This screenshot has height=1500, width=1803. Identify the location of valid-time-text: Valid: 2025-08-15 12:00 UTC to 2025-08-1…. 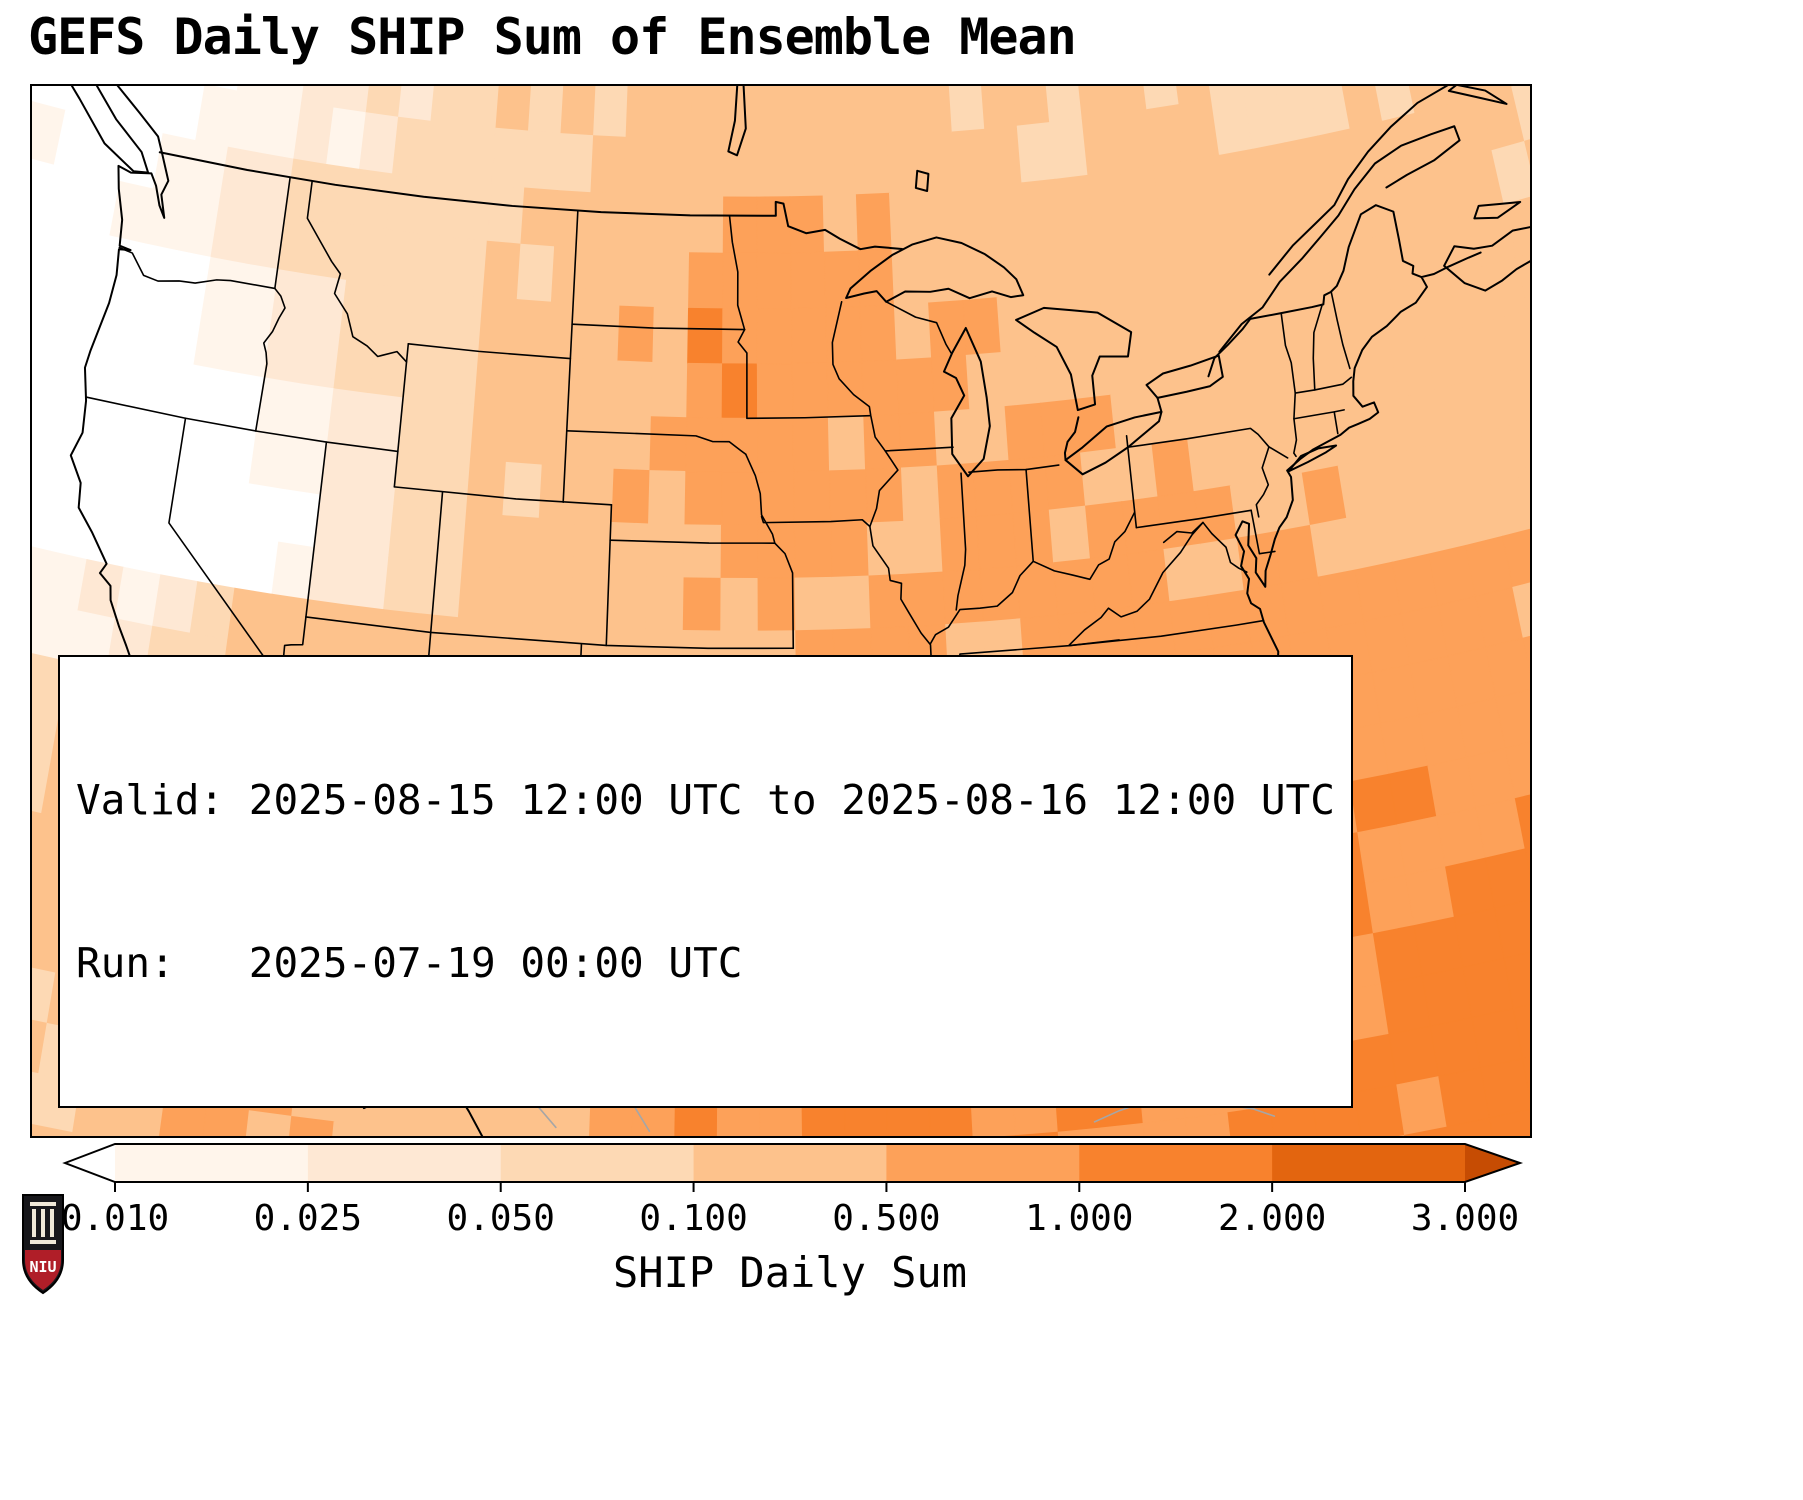
(705, 800).